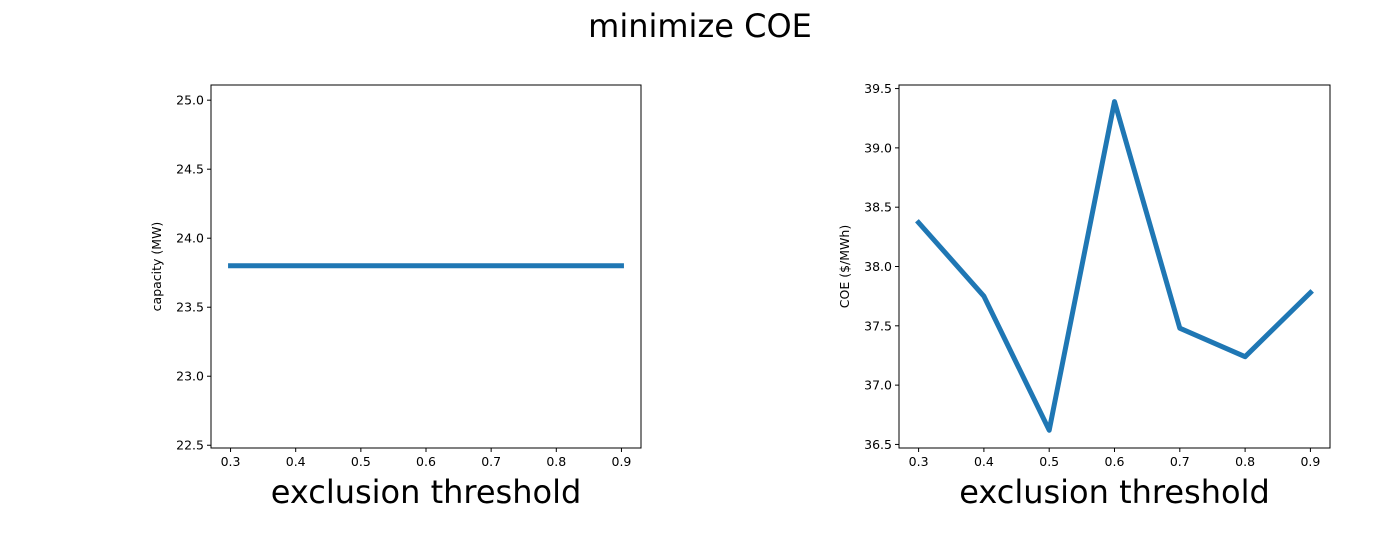  Describe the element at coordinates (190, 169) in the screenshot. I see `y-tick-label: 24.5` at that location.